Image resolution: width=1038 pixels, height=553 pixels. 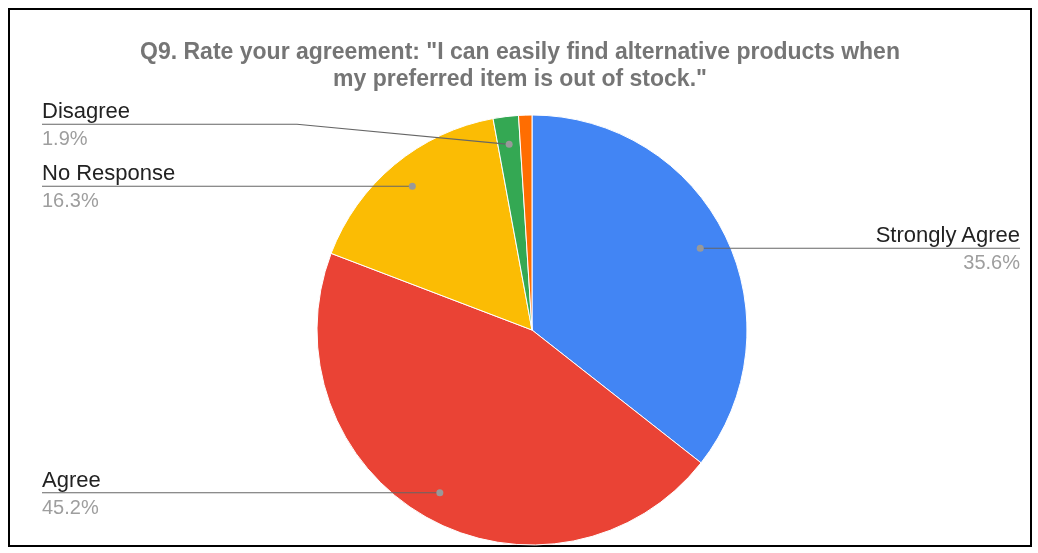 What do you see at coordinates (86, 111) in the screenshot?
I see `slice-label: Disagree` at bounding box center [86, 111].